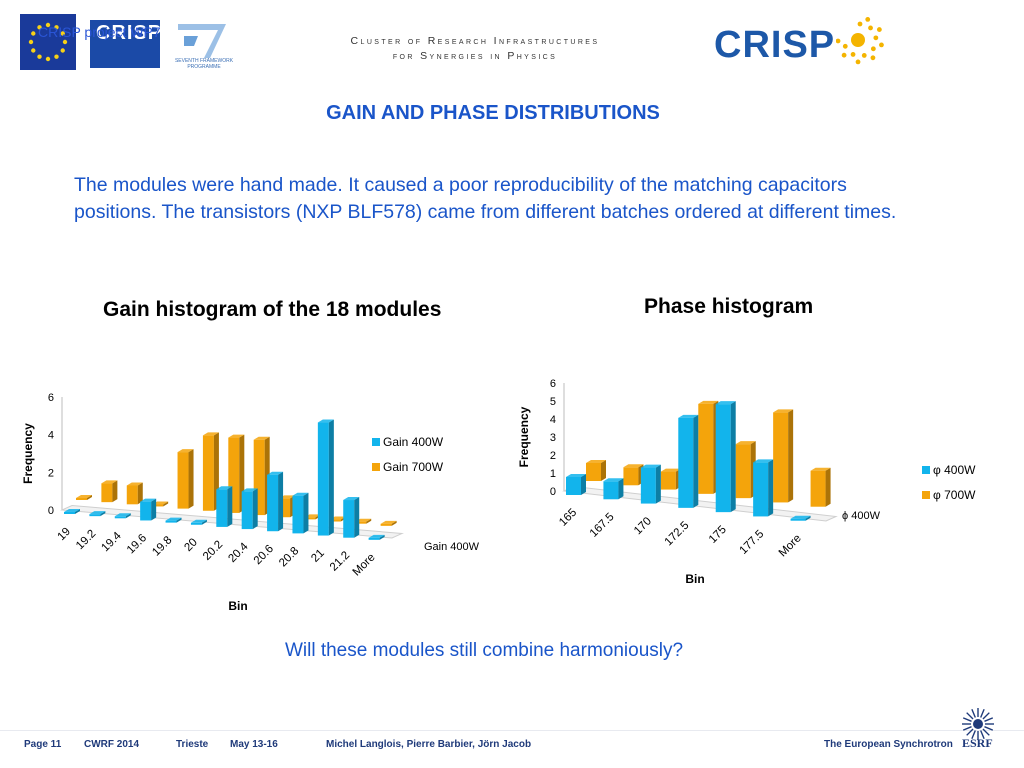  I want to click on bar-700-4-top, so click(185, 451).